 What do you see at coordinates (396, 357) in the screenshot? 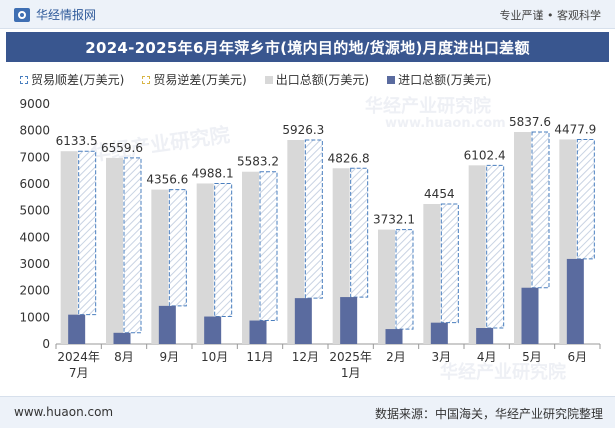
I see `x-tick-label: 2月` at bounding box center [396, 357].